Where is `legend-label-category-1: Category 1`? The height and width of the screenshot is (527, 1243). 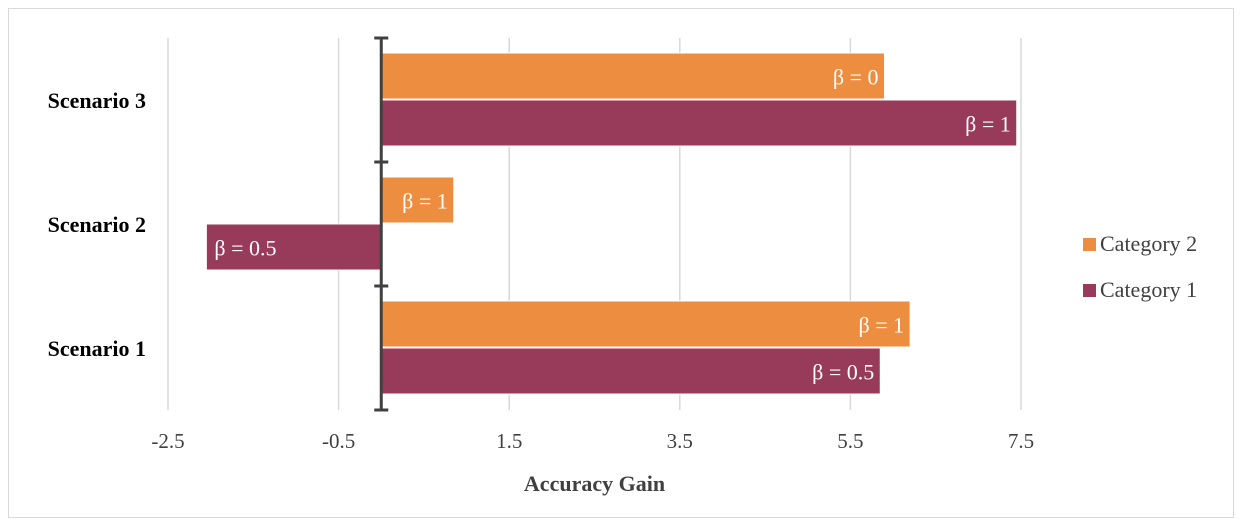 legend-label-category-1: Category 1 is located at coordinates (1148, 289).